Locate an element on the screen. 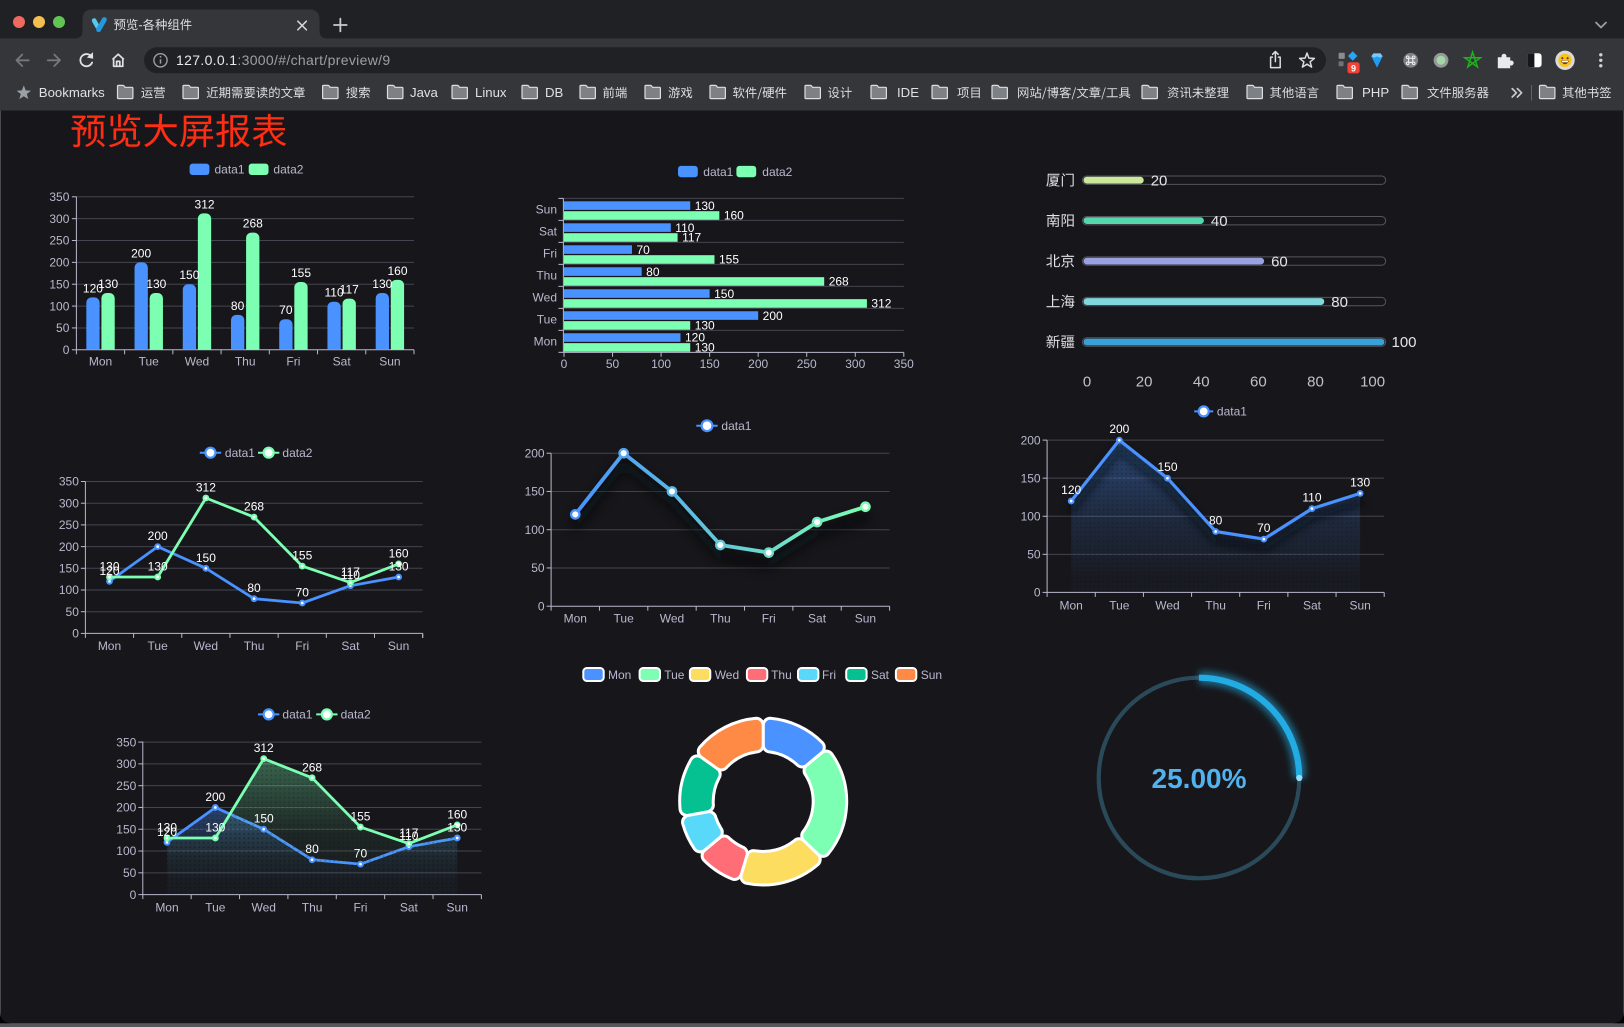 Image resolution: width=1624 pixels, height=1027 pixels. svg-text: Bookmarks is located at coordinates (72, 92).